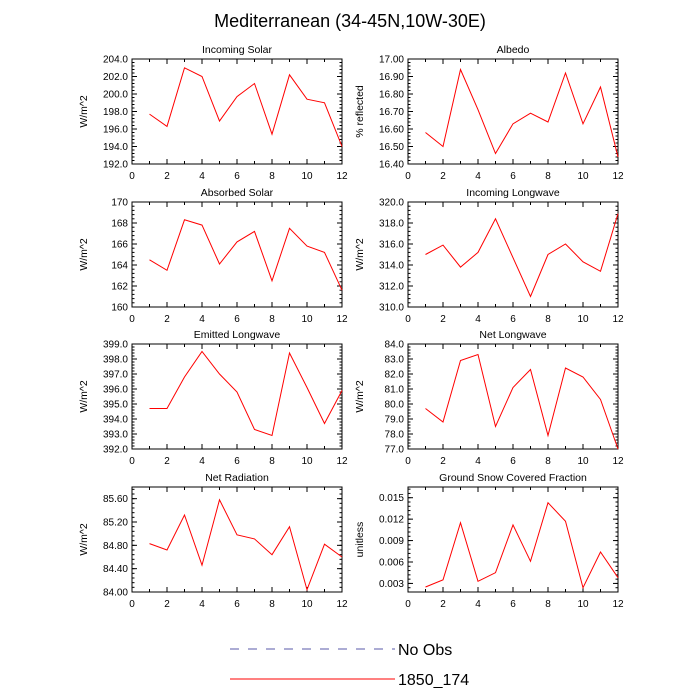  I want to click on y-tick-label: 196.0, so click(115, 130).